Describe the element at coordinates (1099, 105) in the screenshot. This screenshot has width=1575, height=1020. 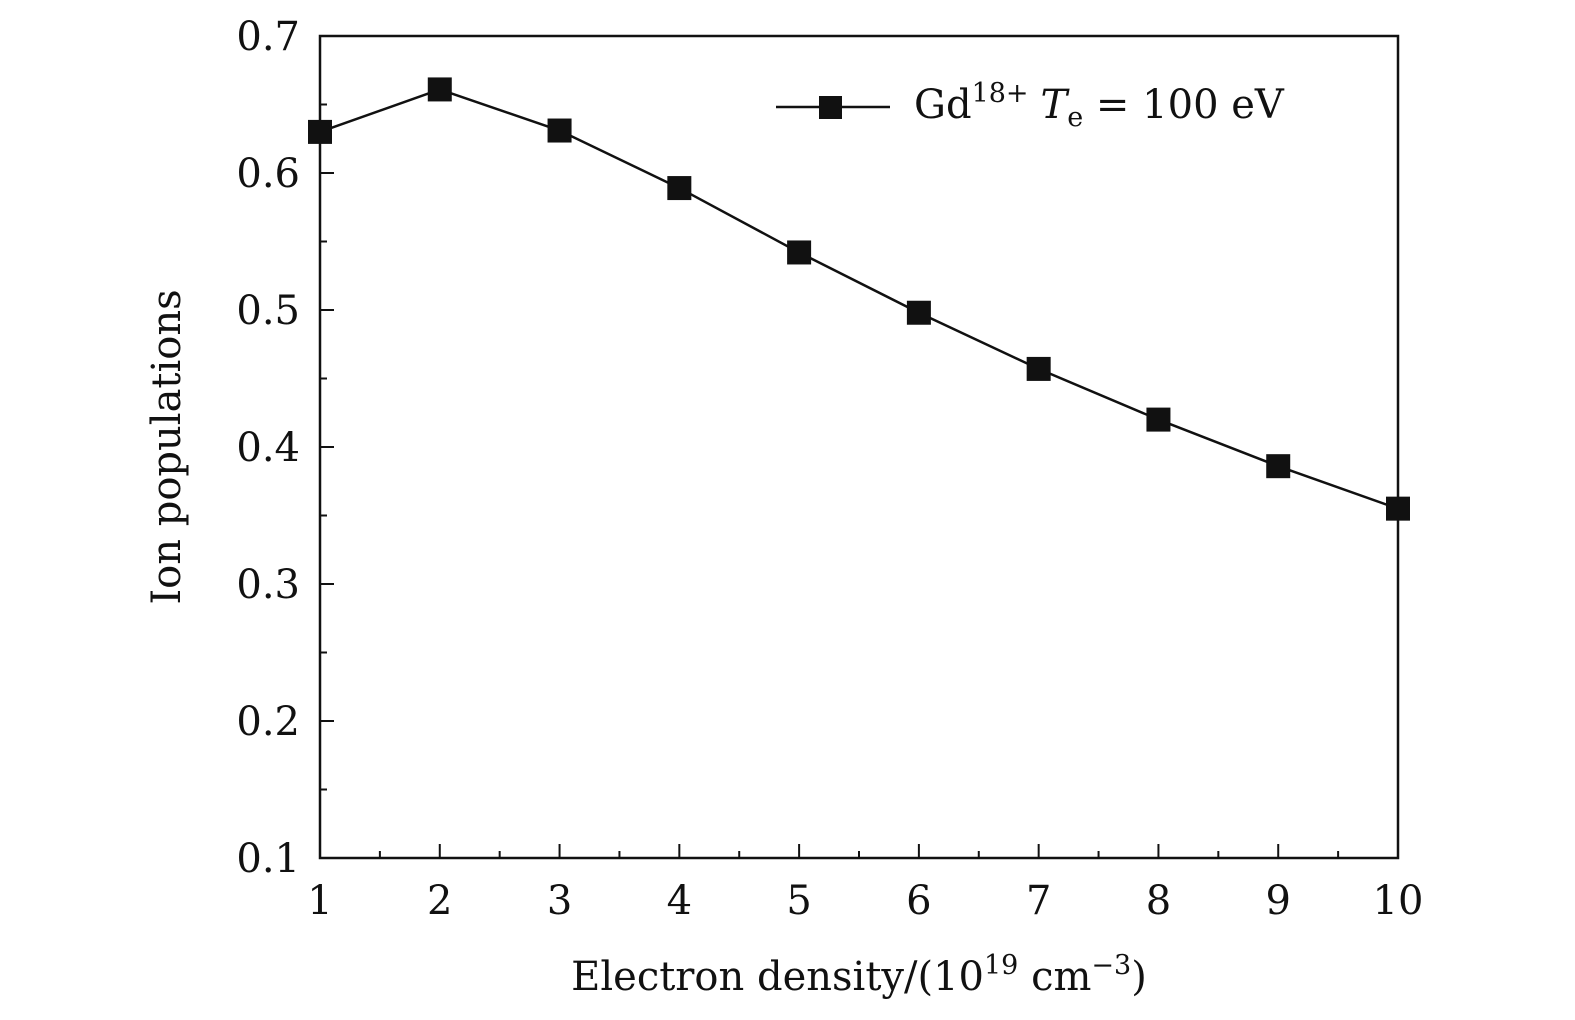
I see `legend-label: Gd18+ Te = 100 eV` at that location.